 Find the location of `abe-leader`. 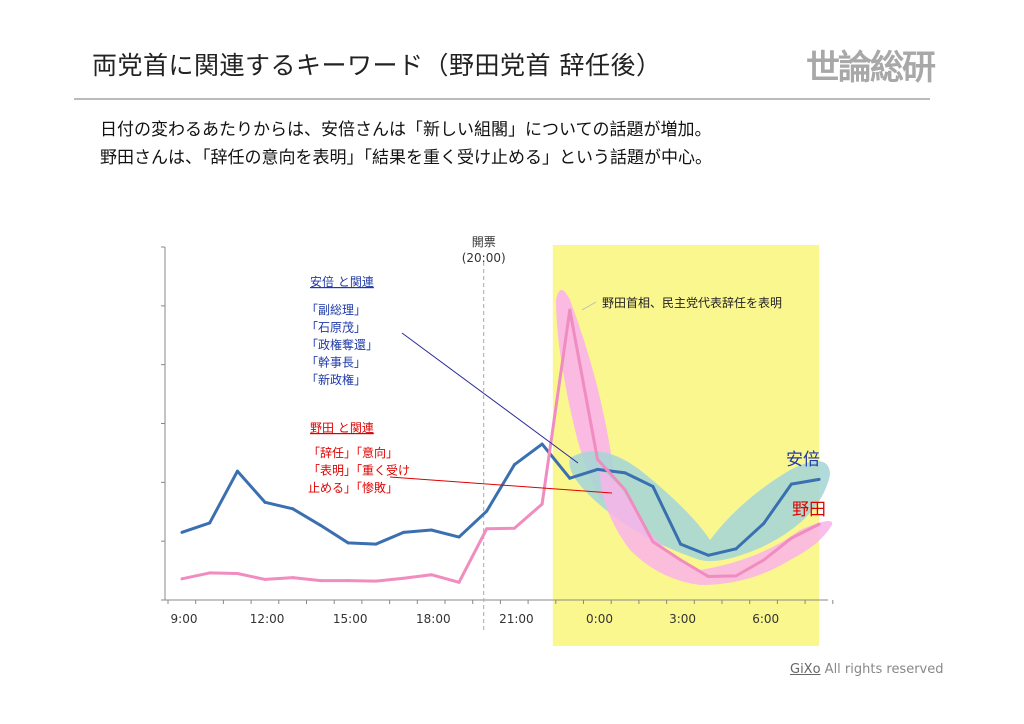

abe-leader is located at coordinates (490, 398).